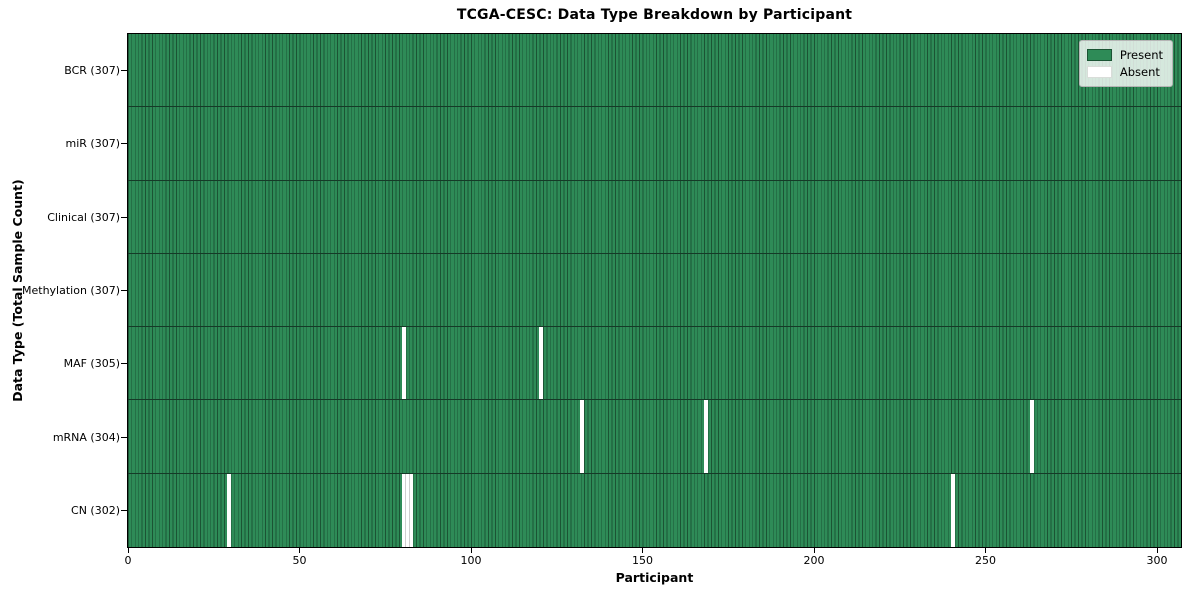  I want to click on y-tick-label-methylation: Methylation (307), so click(71, 290).